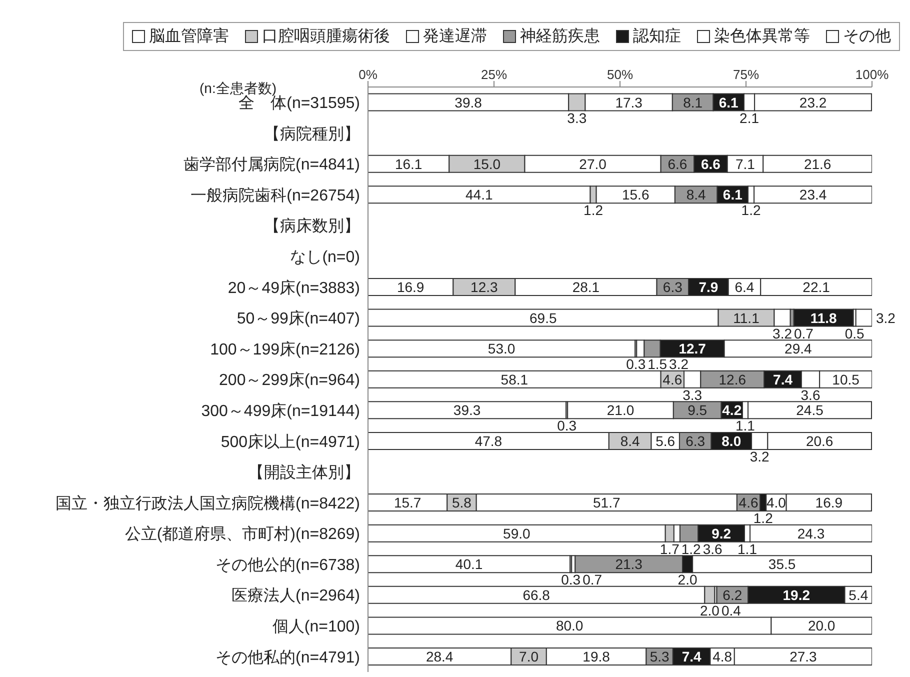  Describe the element at coordinates (796, 594) in the screenshot. I see `data-label: 19.2` at that location.